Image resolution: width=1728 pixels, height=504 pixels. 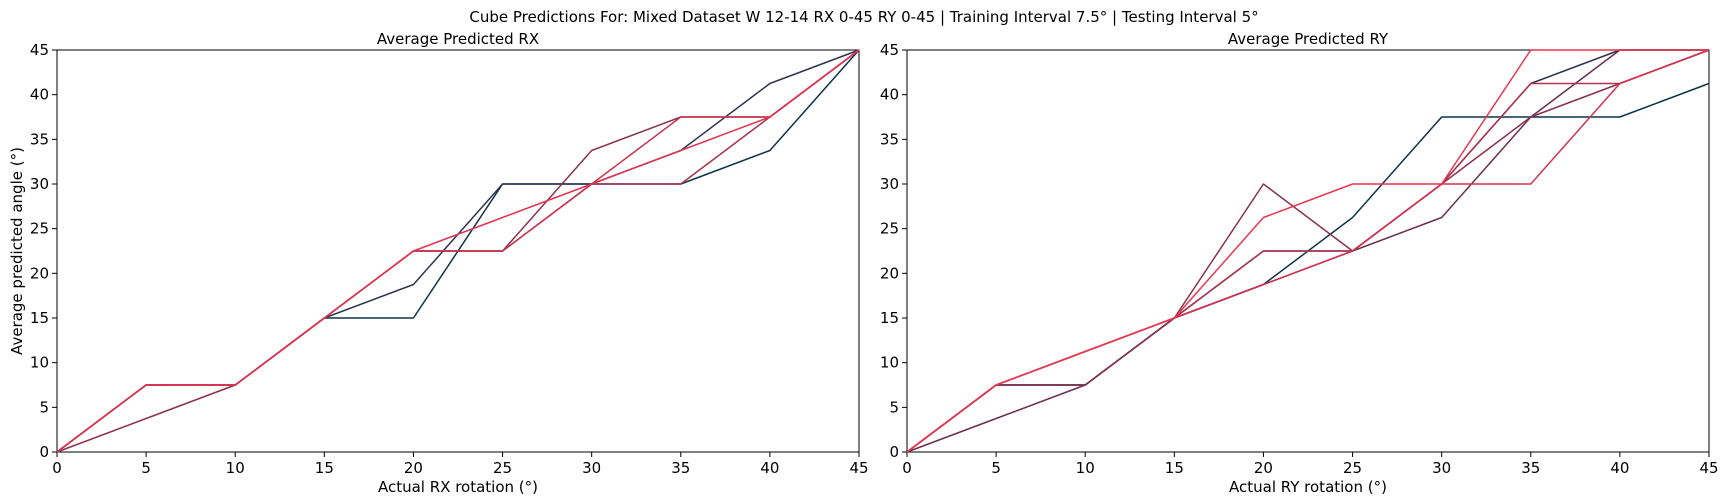 I want to click on y-axis-label: Average predicted angle (°), so click(x=17, y=251).